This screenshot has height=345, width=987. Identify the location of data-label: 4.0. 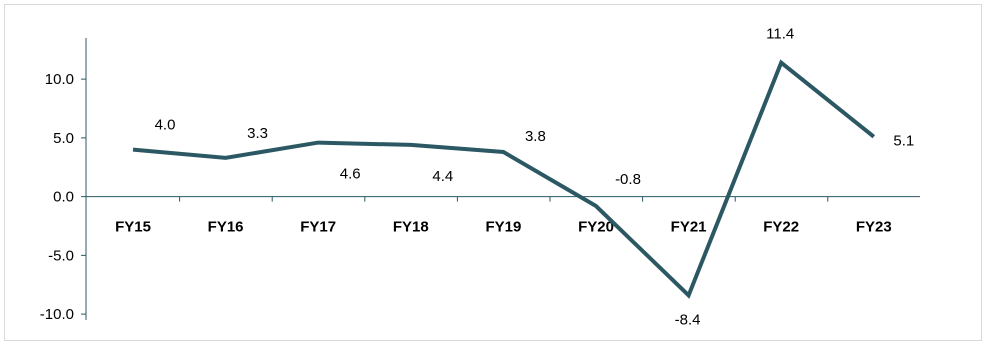
(165, 125).